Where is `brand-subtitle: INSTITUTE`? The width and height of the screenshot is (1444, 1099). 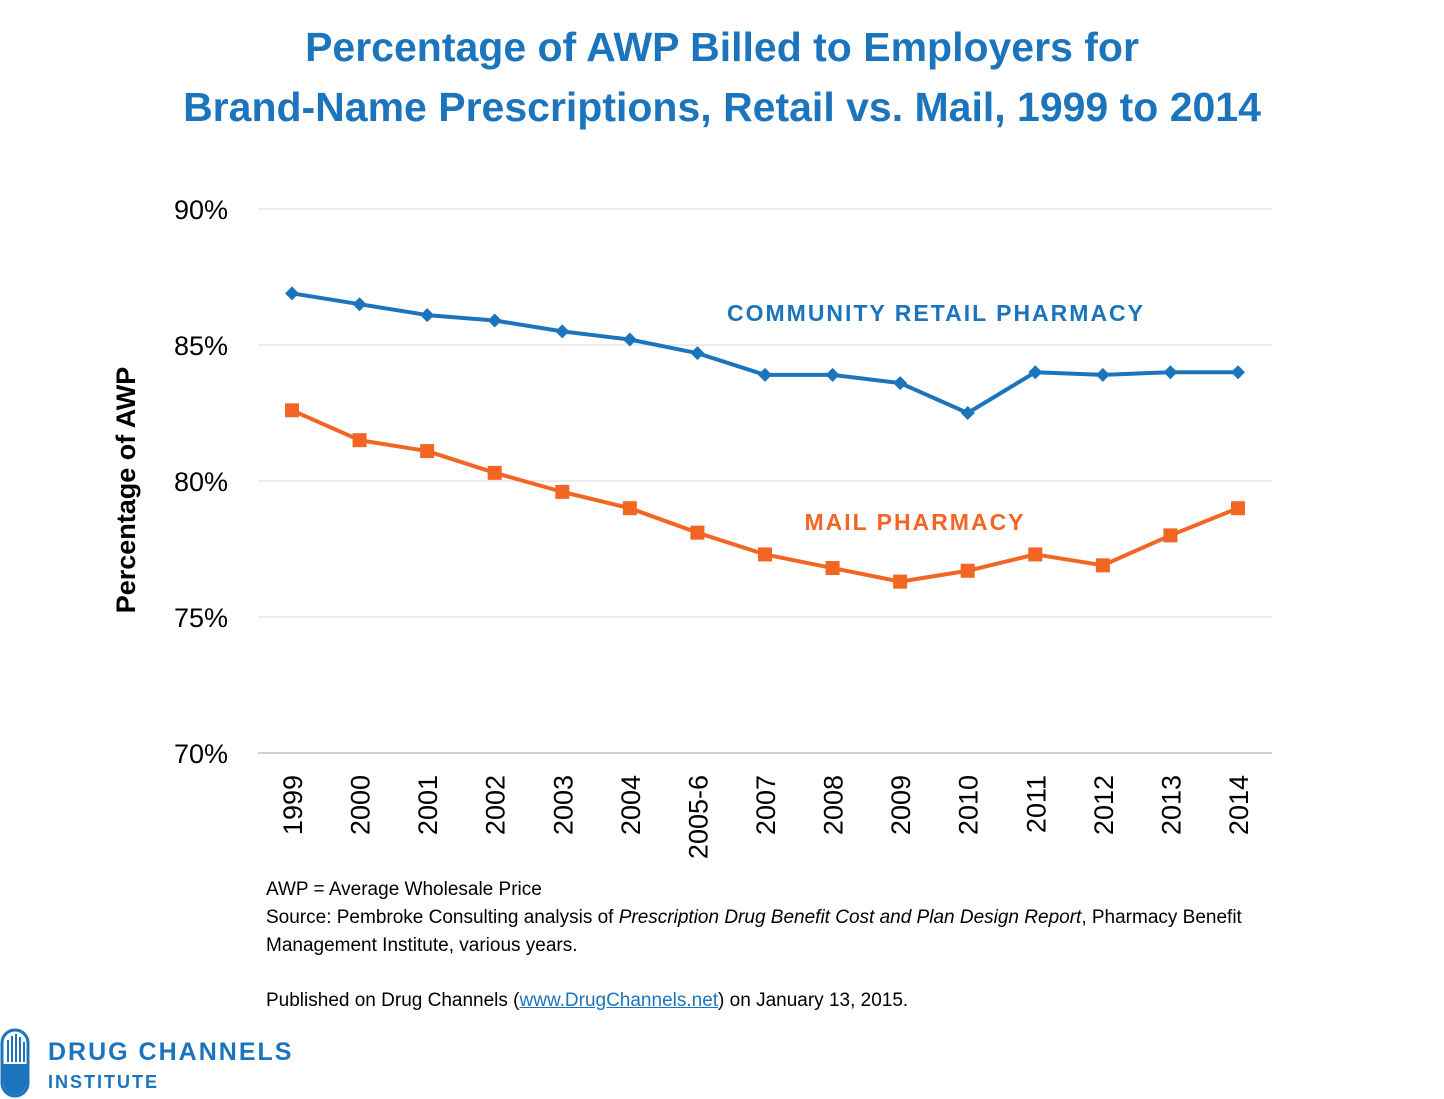
brand-subtitle: INSTITUTE is located at coordinates (103, 1082).